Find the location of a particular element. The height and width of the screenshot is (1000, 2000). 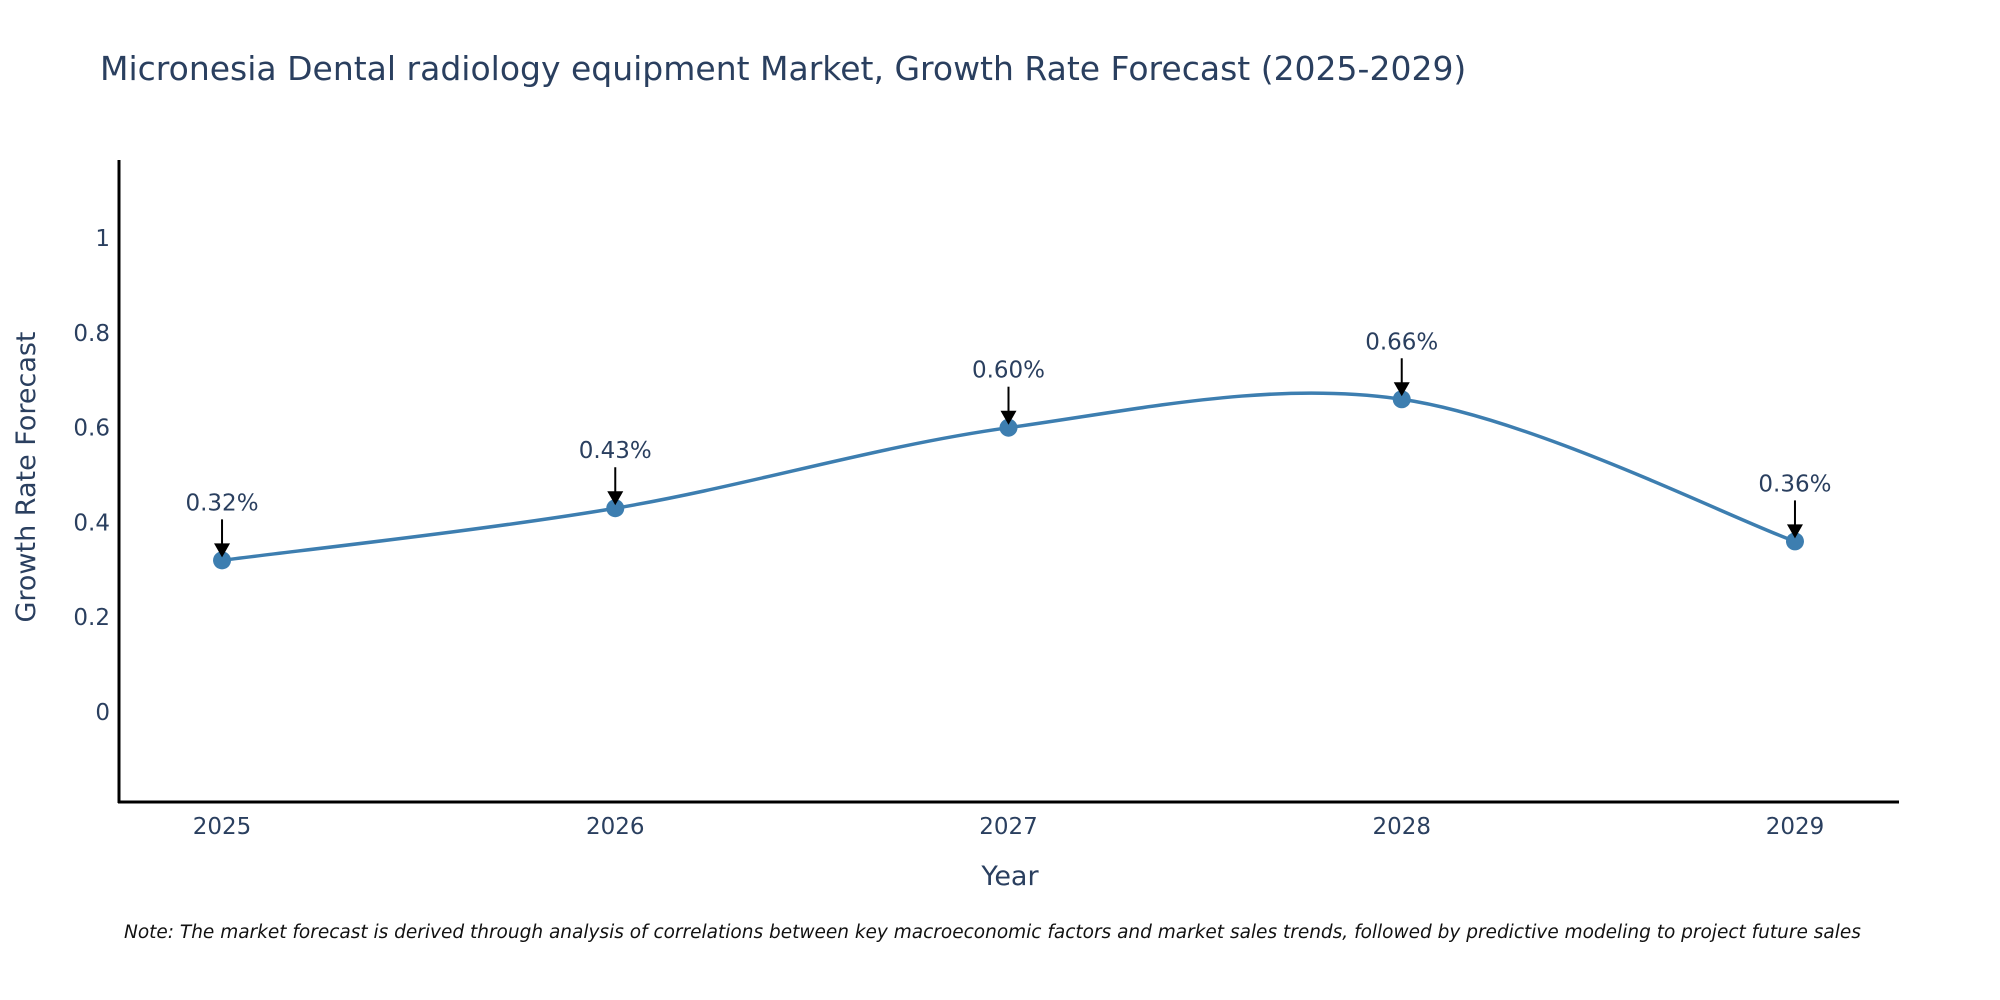

data-label: 0.66% is located at coordinates (1401, 342).